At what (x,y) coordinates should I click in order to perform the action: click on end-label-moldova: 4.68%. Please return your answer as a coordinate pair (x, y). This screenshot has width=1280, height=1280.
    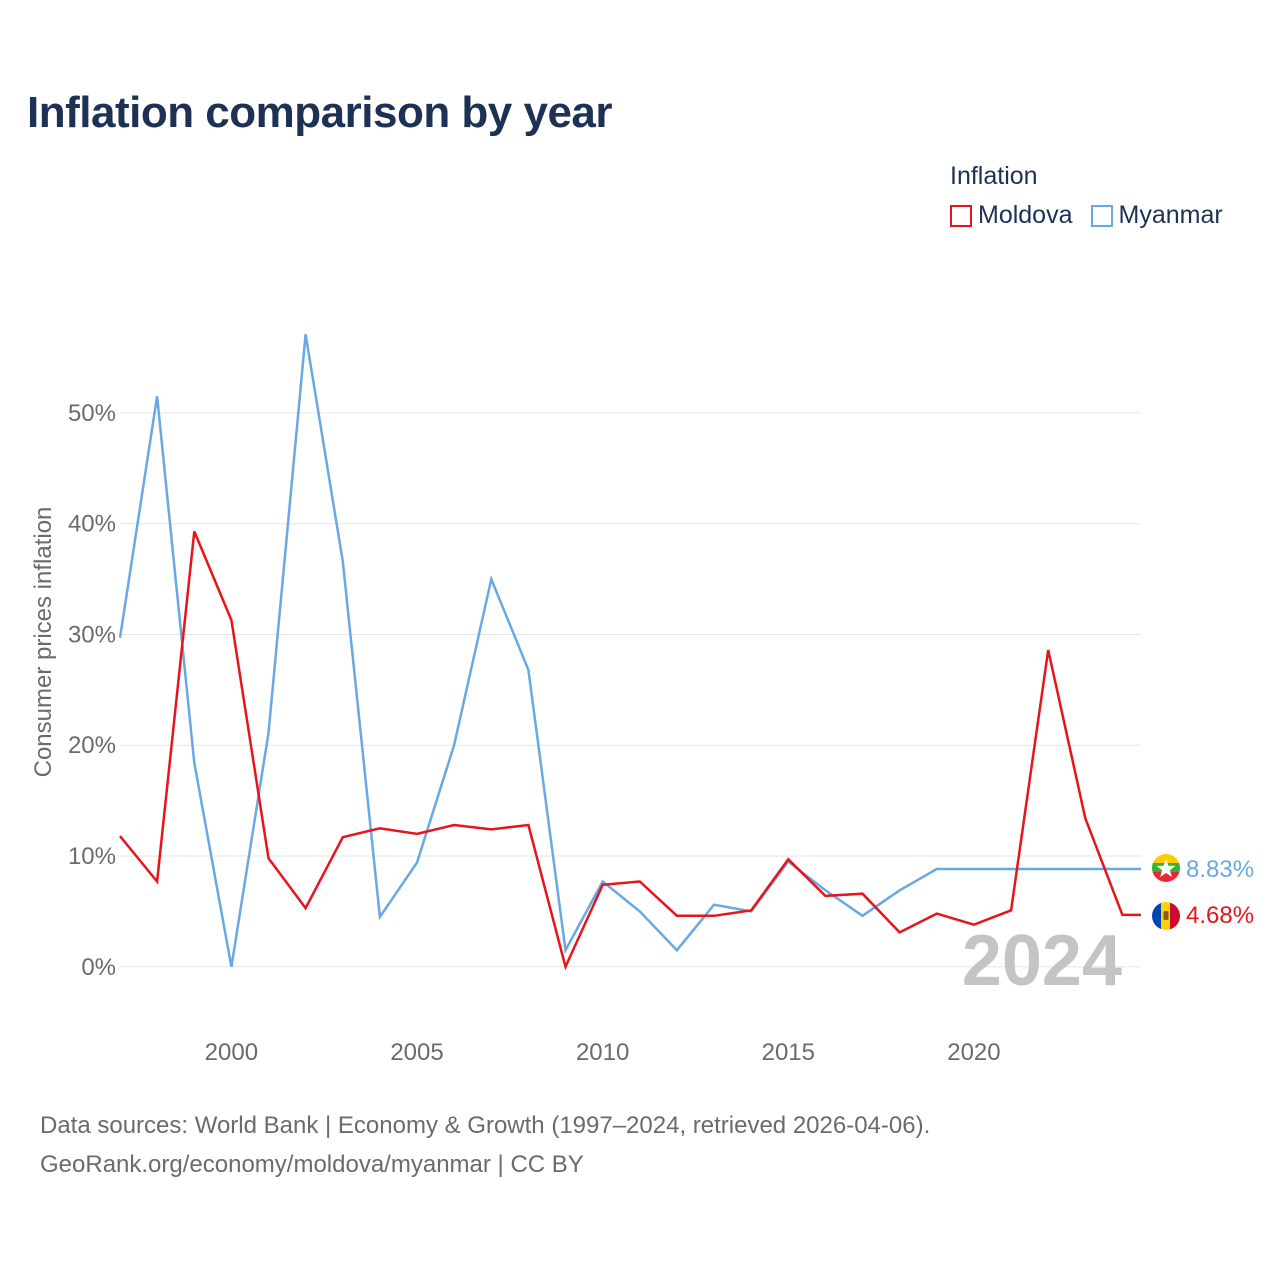
    Looking at the image, I should click on (1220, 915).